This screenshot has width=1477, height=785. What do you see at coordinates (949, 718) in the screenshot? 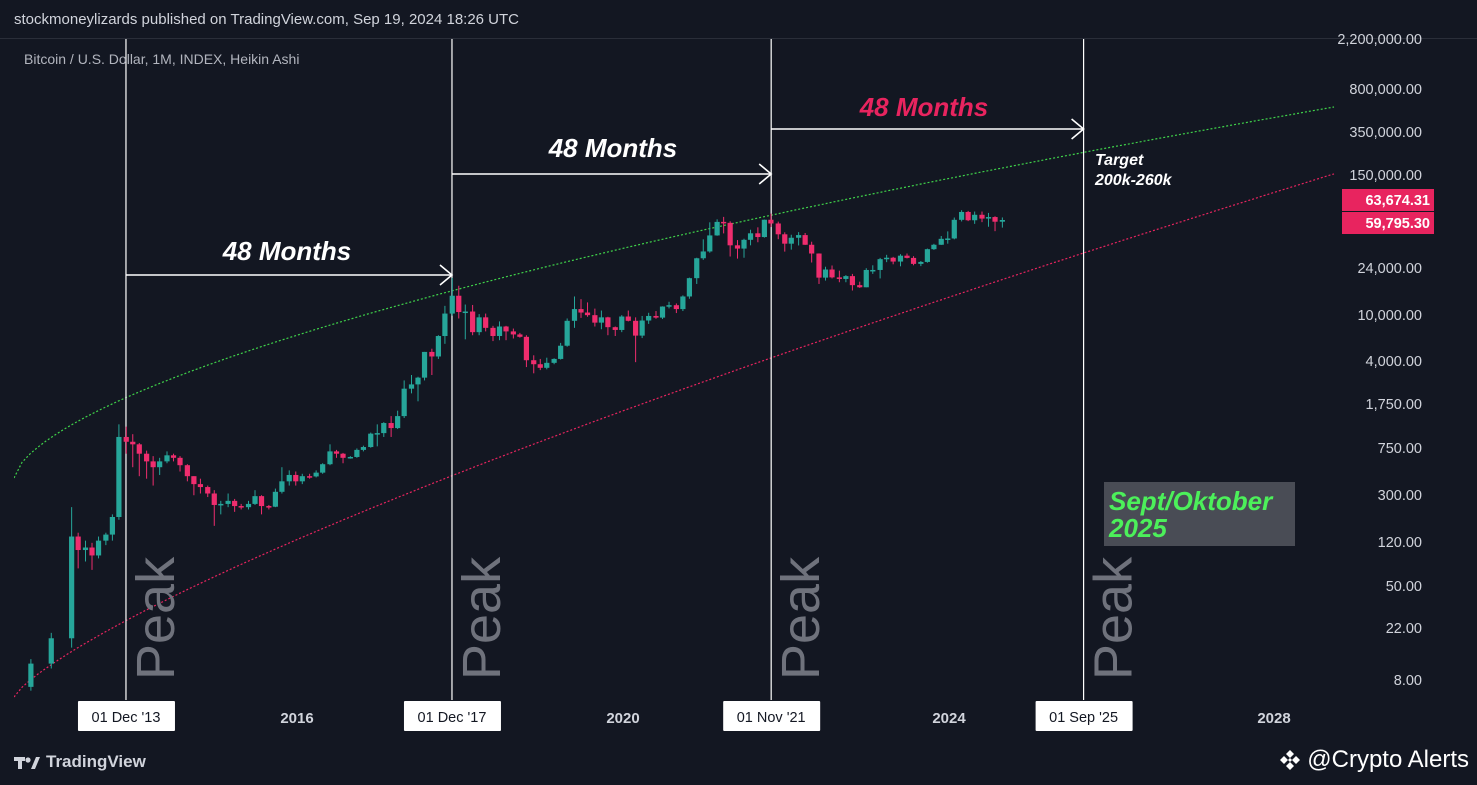
I see `x-tick-label: 2024` at bounding box center [949, 718].